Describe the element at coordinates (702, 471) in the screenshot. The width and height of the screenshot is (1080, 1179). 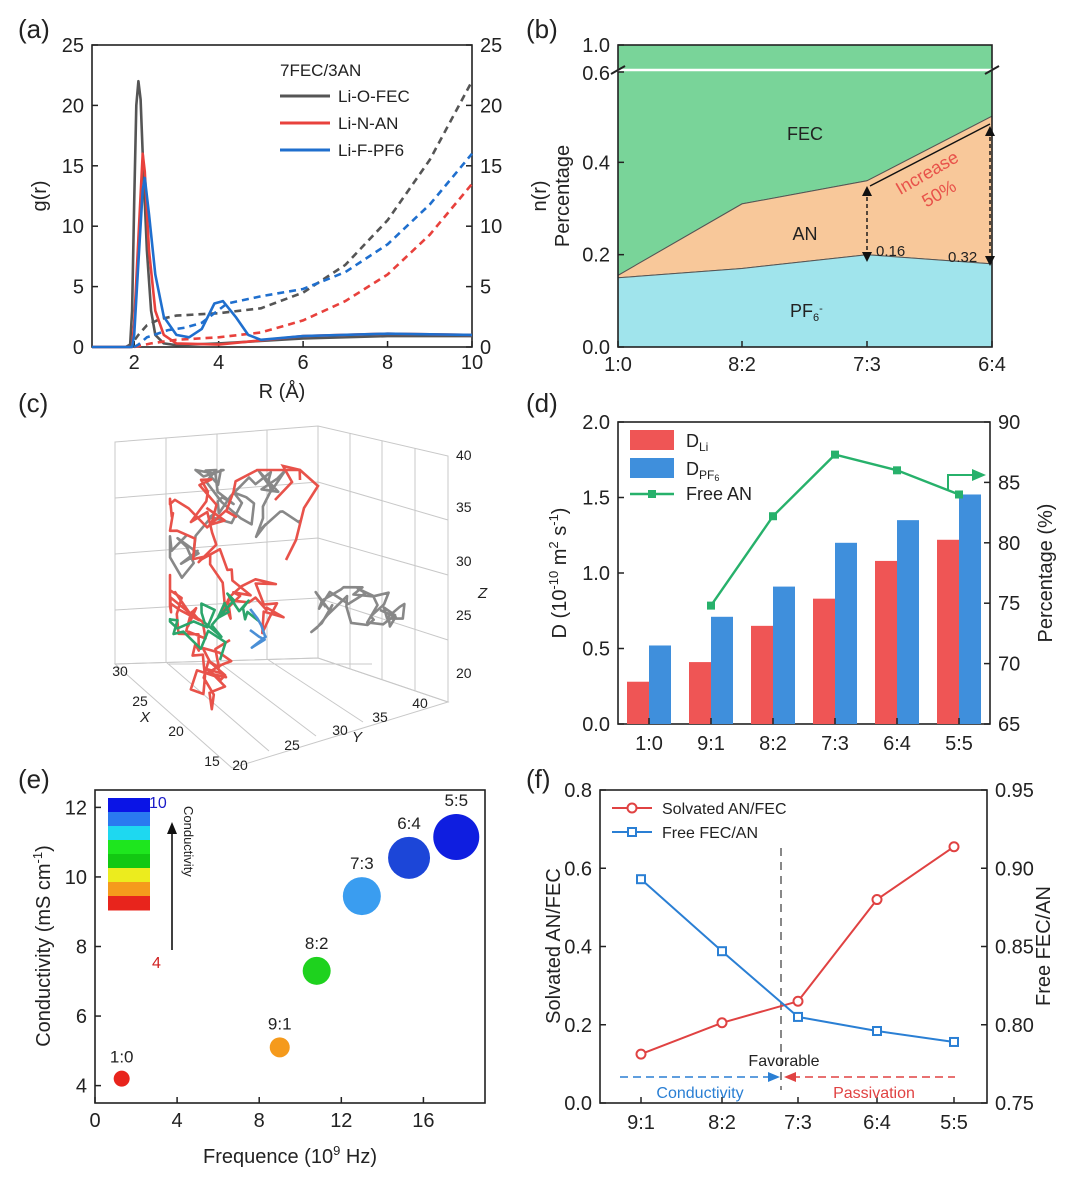
I see `legend-label-dpf6: DPF6` at that location.